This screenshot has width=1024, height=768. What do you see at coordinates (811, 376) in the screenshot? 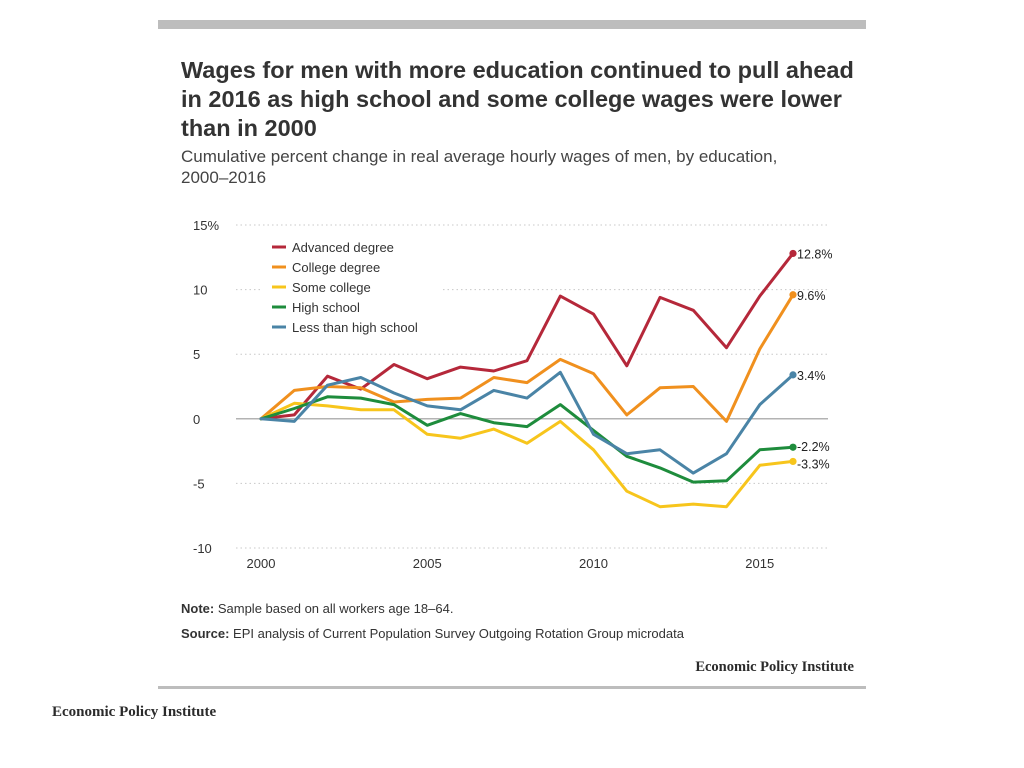
I see `end-value-label: 3.4%` at bounding box center [811, 376].